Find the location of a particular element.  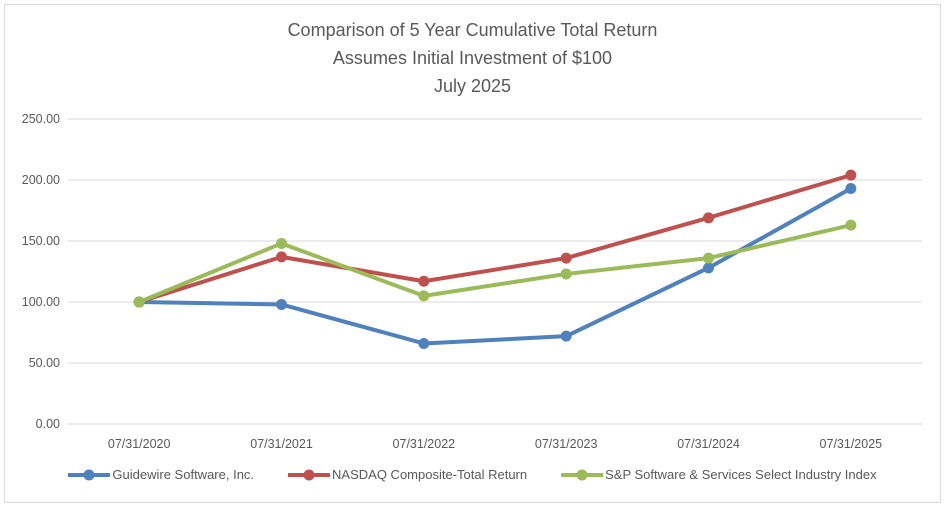

y-axis-tick-label: 150.00 is located at coordinates (40, 241).